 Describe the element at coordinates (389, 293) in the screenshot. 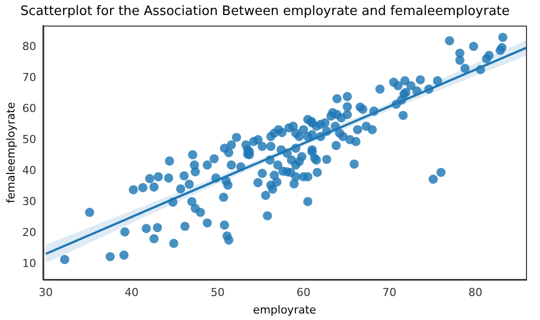

I see `x-tick-label: 70` at that location.